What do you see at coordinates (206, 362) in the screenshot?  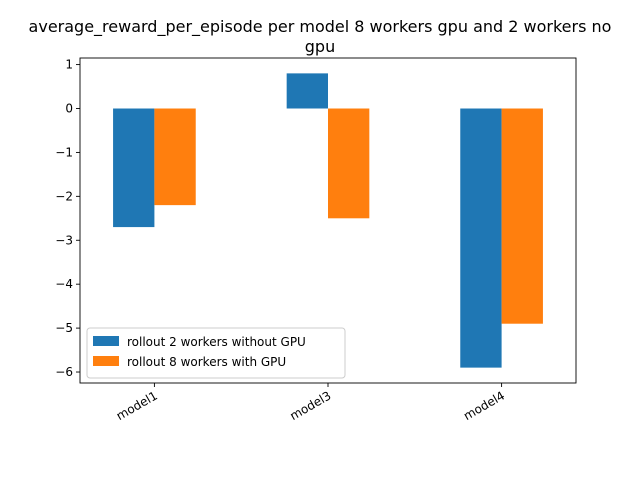 I see `legend-label-series-2: rollout 8 workers with GPU` at bounding box center [206, 362].